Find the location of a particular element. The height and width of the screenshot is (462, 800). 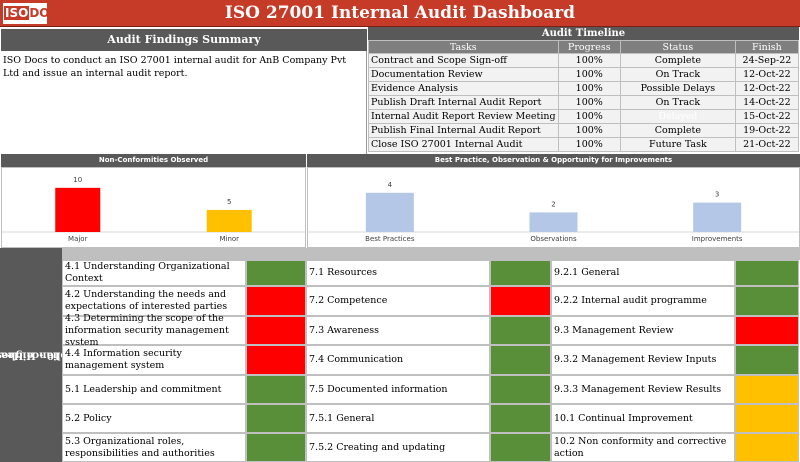

timeline-task: Internal Audit Report Review Meeting is located at coordinates (463, 116).